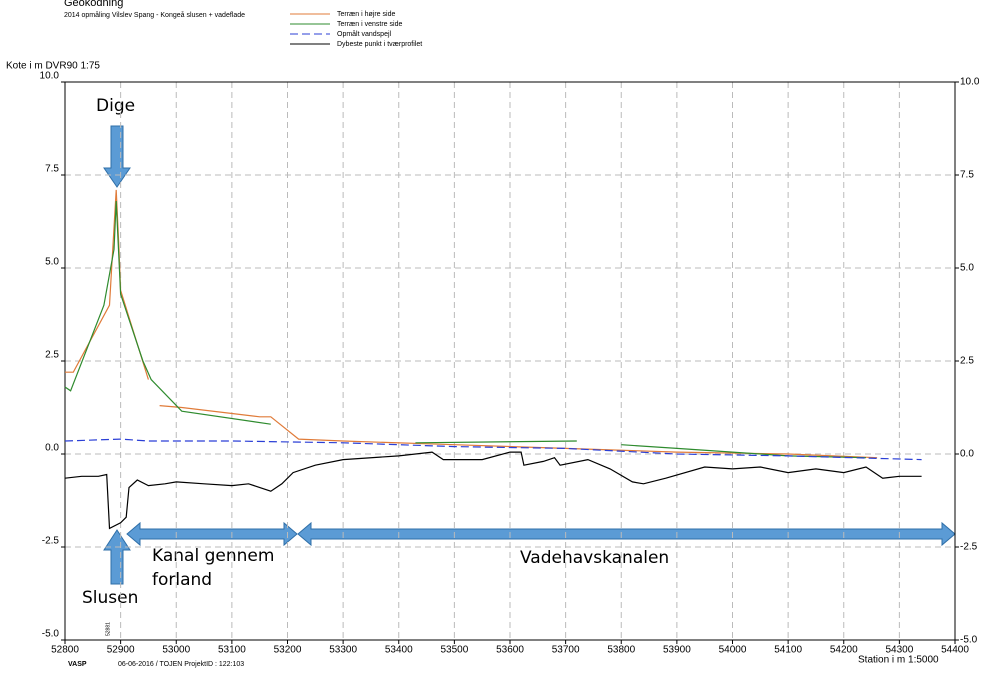  Describe the element at coordinates (52, 169) in the screenshot. I see `y-tick-label: 7.5` at that location.